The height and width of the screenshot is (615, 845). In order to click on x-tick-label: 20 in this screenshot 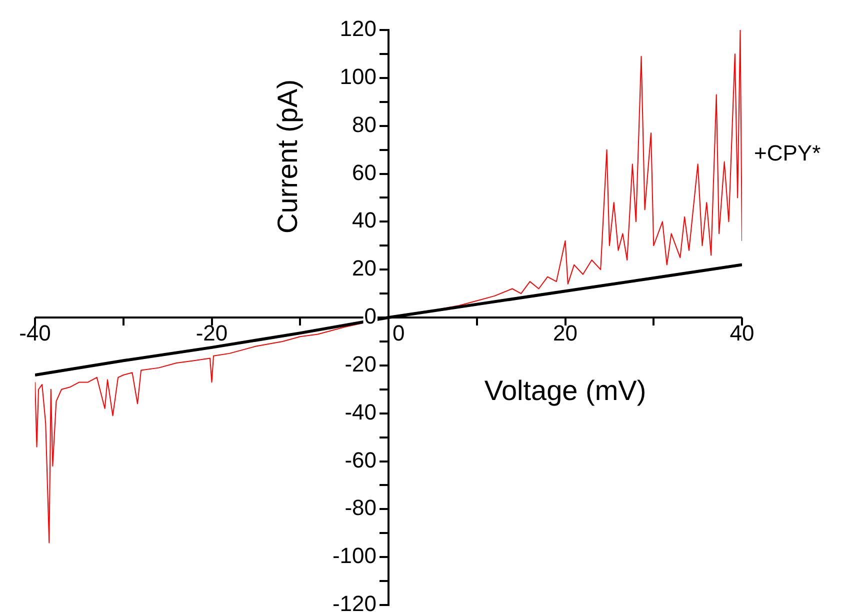, I will do `click(565, 333)`.